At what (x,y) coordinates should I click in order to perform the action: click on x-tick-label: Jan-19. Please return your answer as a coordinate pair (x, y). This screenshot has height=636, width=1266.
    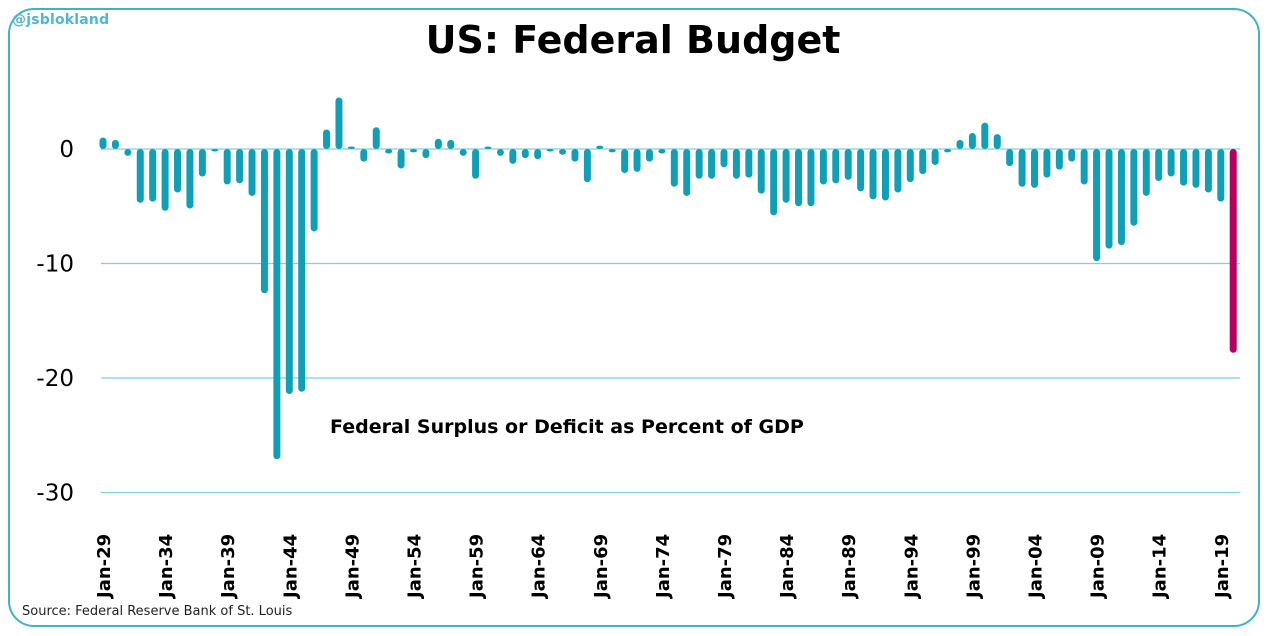
    Looking at the image, I should click on (1222, 567).